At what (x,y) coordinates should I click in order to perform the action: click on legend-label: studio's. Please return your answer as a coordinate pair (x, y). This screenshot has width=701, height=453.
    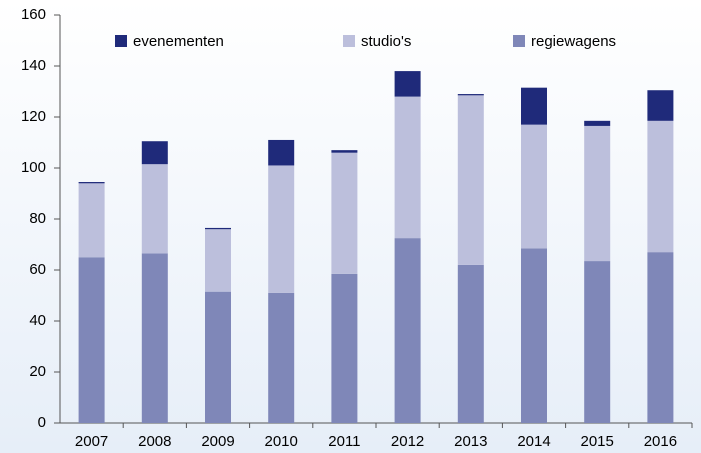
    Looking at the image, I should click on (386, 41).